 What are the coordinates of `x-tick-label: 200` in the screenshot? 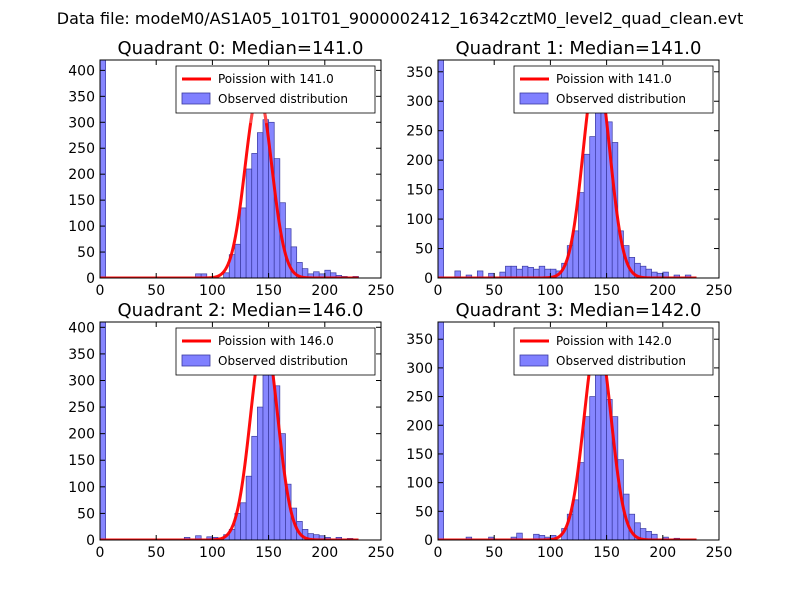 It's located at (324, 291).